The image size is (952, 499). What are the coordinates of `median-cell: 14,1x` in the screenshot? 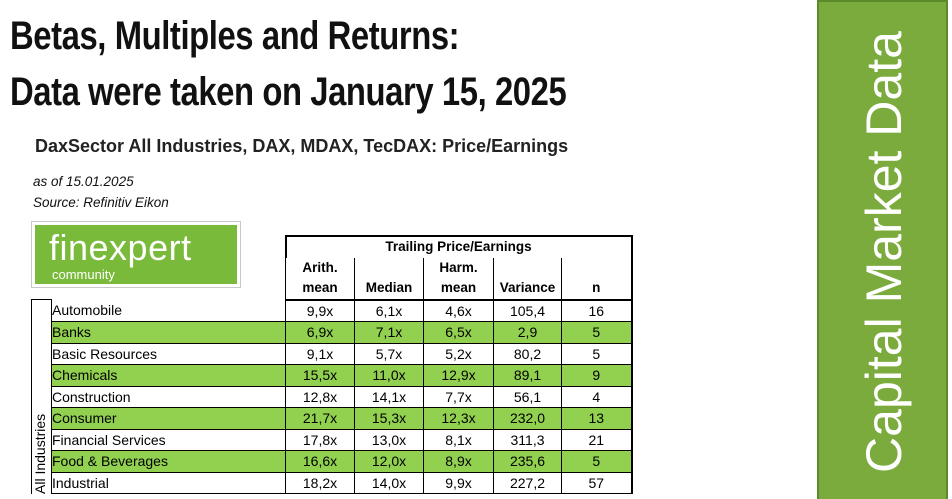 It's located at (389, 397).